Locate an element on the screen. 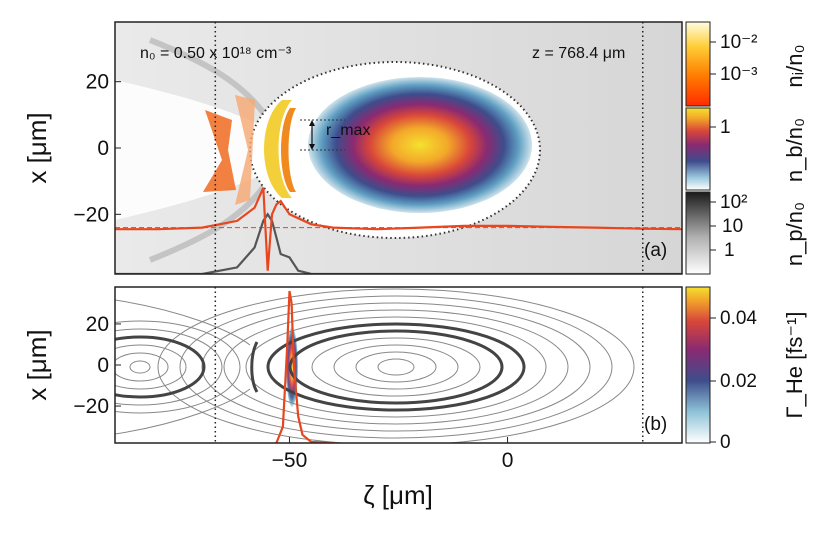 The image size is (830, 538). colorbar-plasma-tick: 10 is located at coordinates (732, 226).